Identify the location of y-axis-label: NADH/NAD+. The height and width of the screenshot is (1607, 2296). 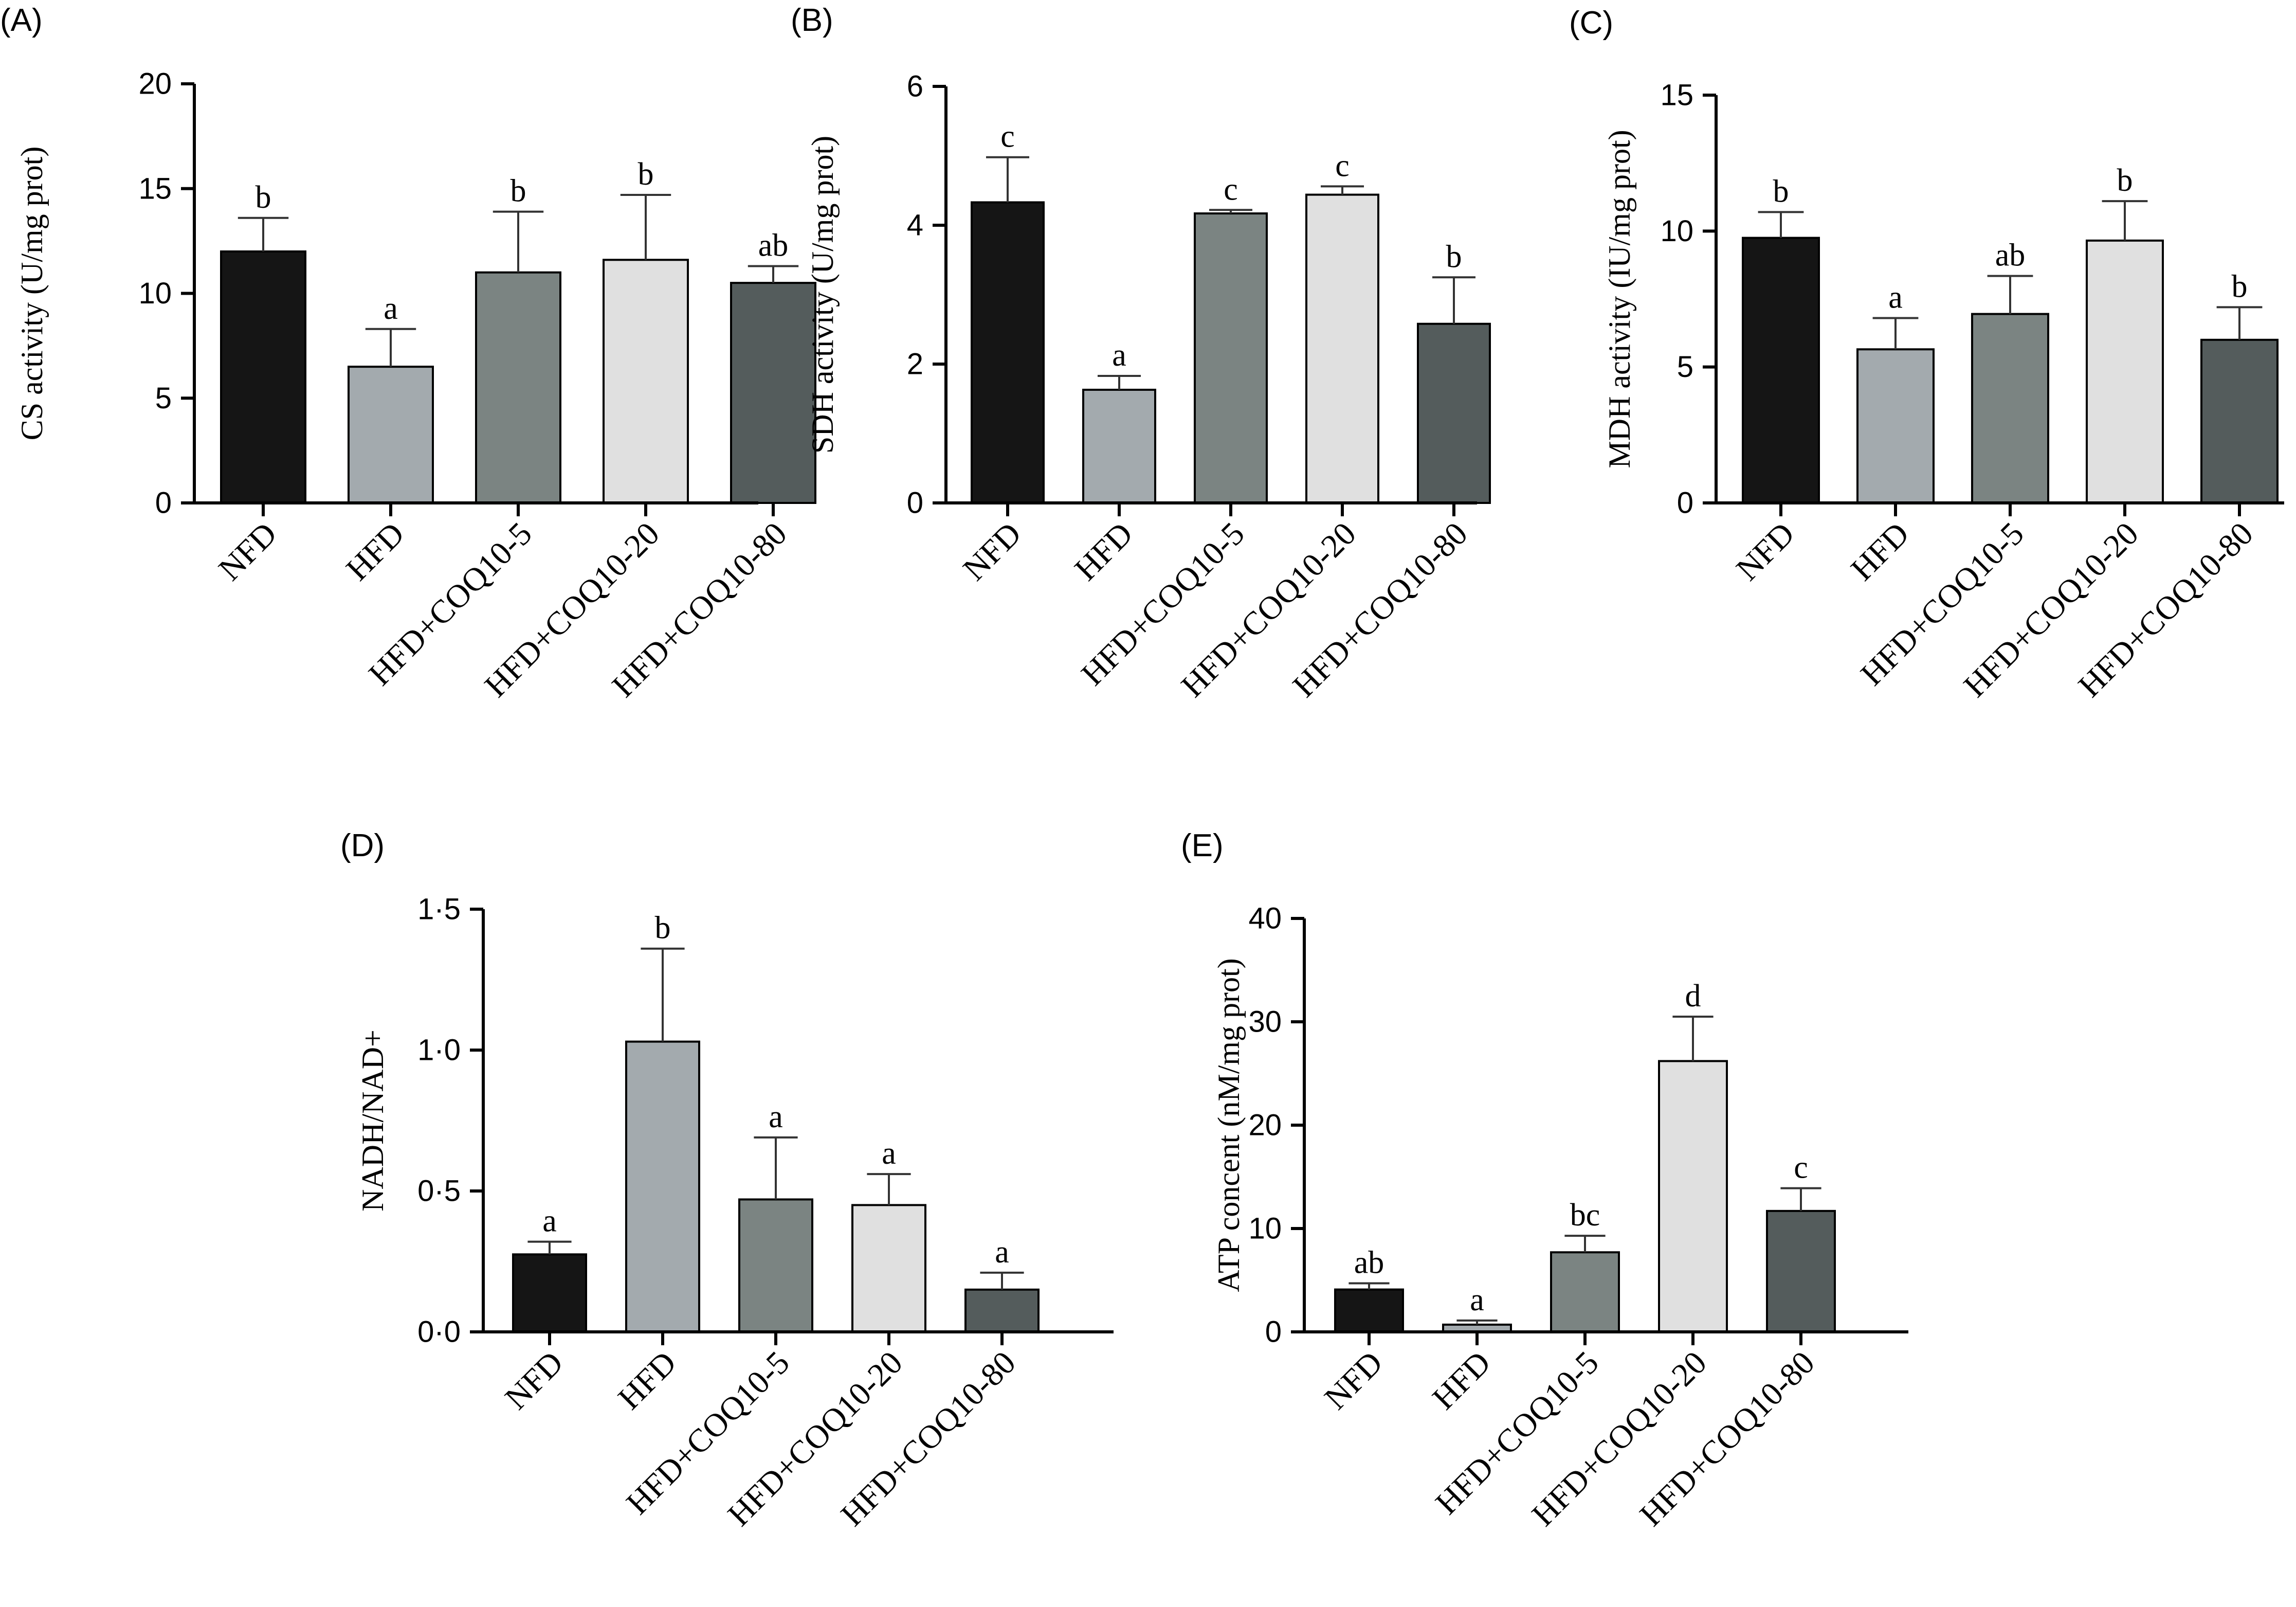
(373, 1121).